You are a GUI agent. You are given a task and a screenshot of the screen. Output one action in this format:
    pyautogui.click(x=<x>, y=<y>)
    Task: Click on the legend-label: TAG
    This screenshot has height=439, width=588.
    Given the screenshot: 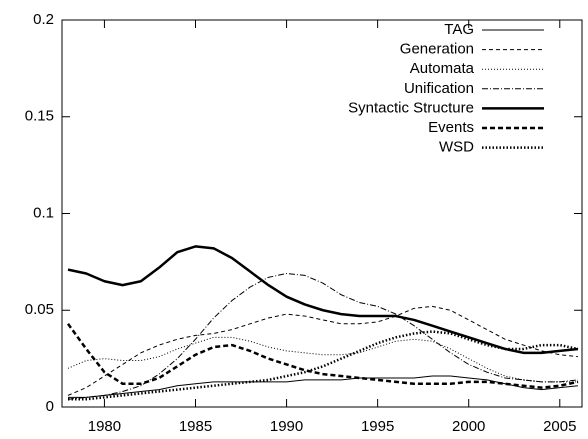 What is the action you would take?
    pyautogui.click(x=459, y=29)
    